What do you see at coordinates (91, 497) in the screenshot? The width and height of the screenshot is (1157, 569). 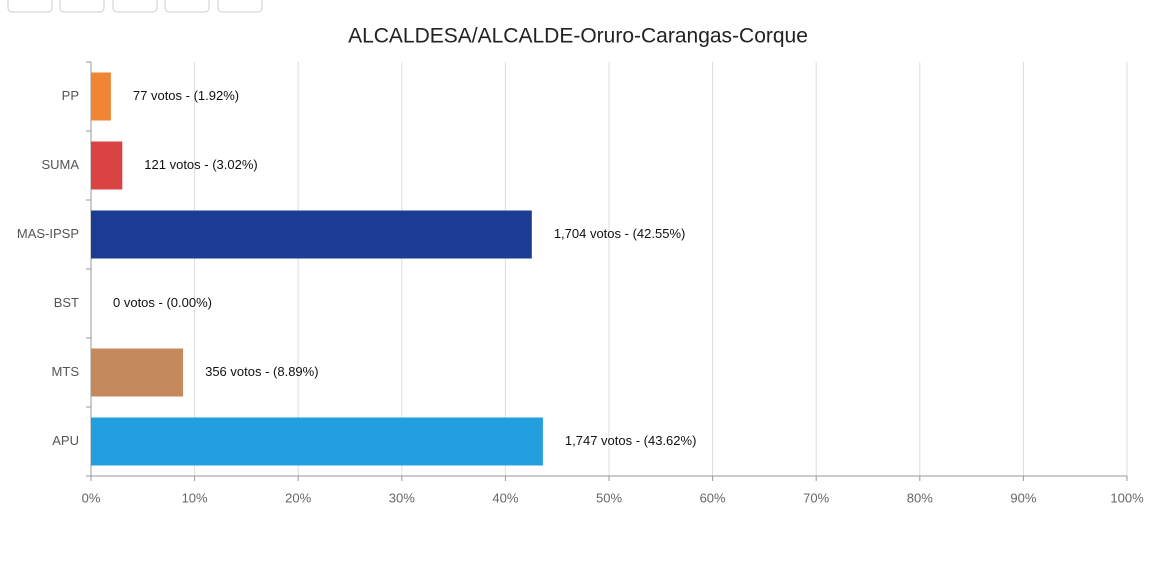 I see `x-tick-label: 0%` at bounding box center [91, 497].